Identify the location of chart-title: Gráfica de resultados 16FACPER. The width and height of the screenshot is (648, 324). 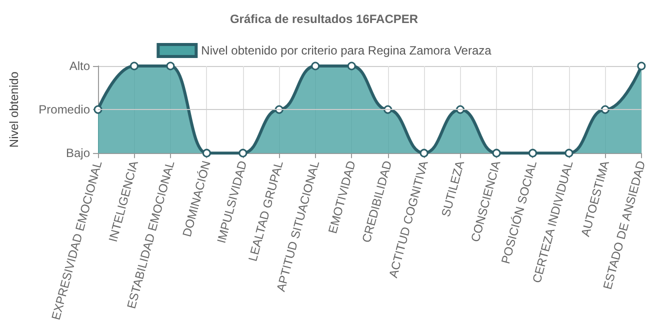
(324, 19).